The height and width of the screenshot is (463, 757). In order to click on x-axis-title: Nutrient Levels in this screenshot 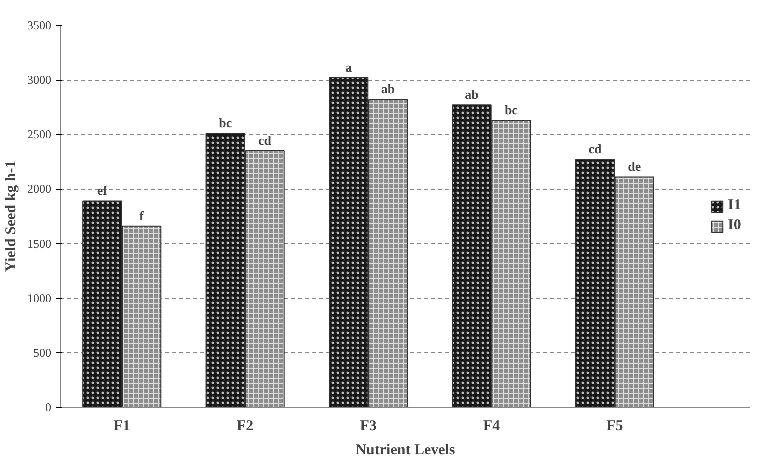, I will do `click(406, 450)`.